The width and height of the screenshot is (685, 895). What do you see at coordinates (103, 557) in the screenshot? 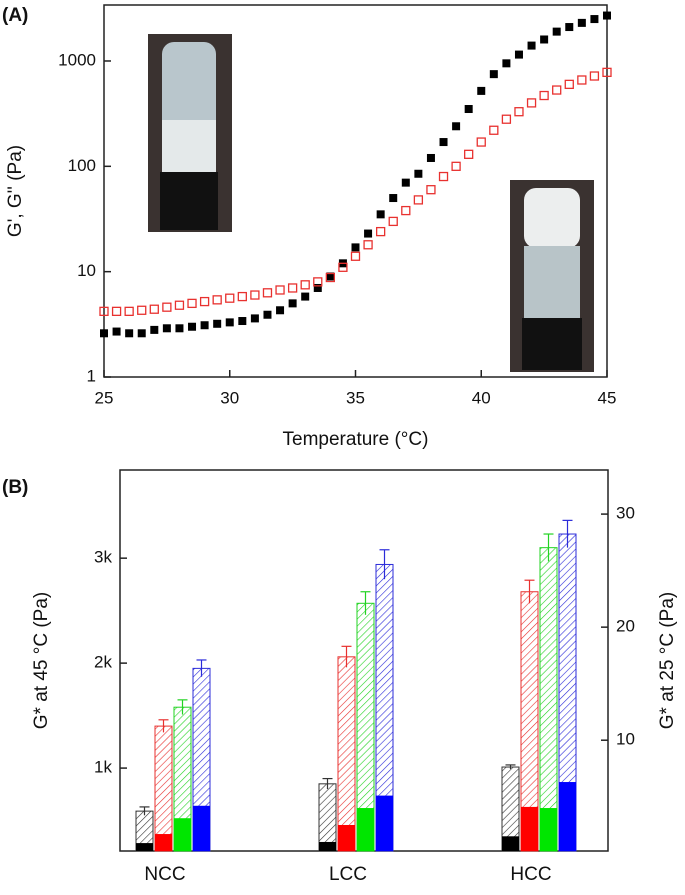
I see `y-tick-label: 3k` at bounding box center [103, 557].